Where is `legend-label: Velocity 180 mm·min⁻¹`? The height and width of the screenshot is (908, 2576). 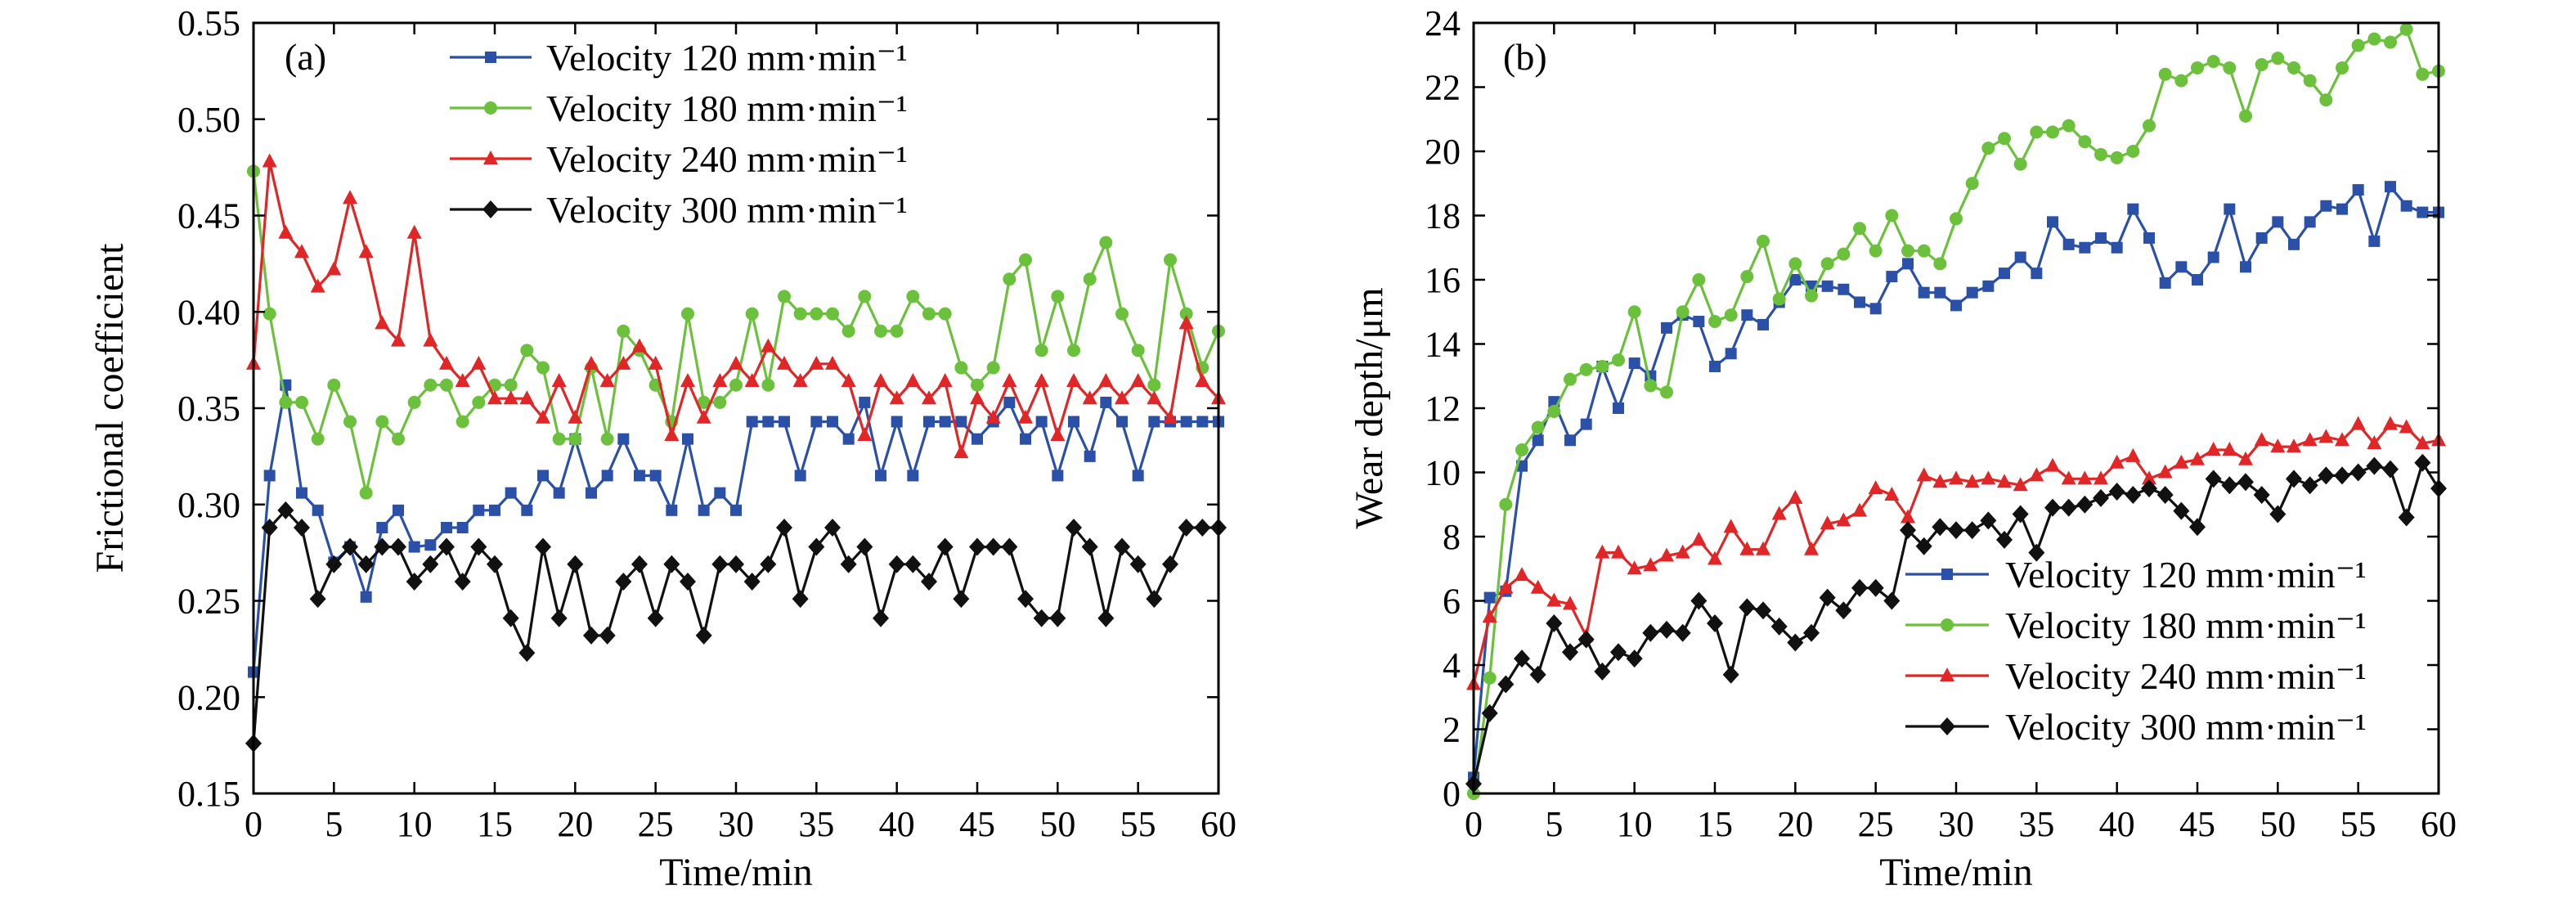
legend-label: Velocity 180 mm·min⁻¹ is located at coordinates (2186, 625).